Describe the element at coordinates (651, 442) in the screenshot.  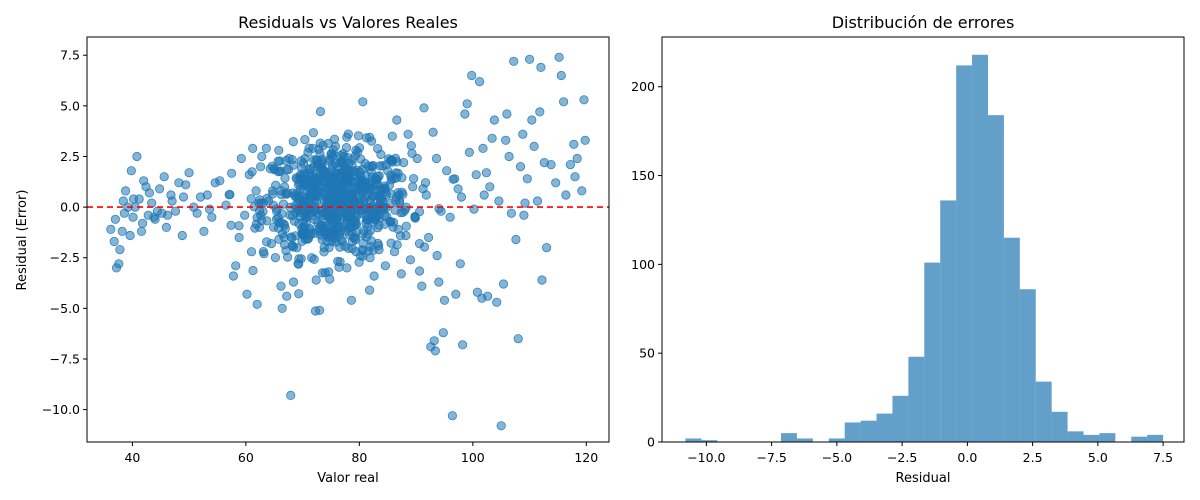
I see `y-tick-label: 0` at that location.